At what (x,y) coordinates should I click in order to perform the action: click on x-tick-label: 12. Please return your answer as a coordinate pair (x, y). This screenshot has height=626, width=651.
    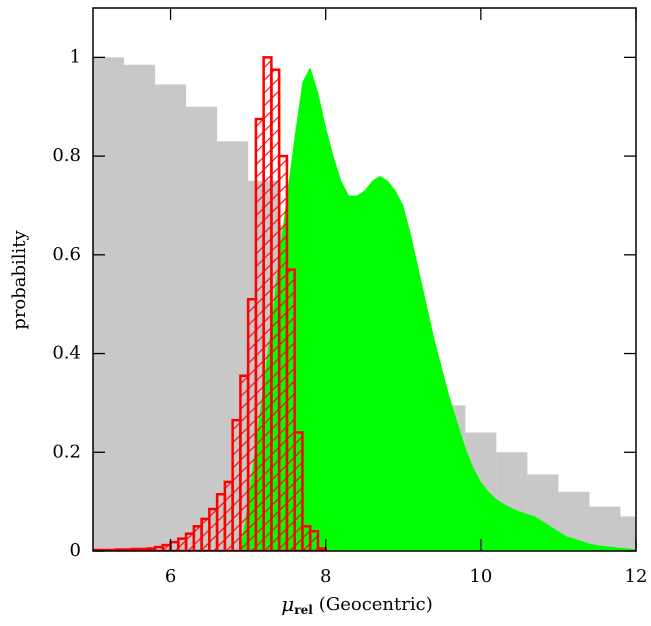
    Looking at the image, I should click on (636, 576).